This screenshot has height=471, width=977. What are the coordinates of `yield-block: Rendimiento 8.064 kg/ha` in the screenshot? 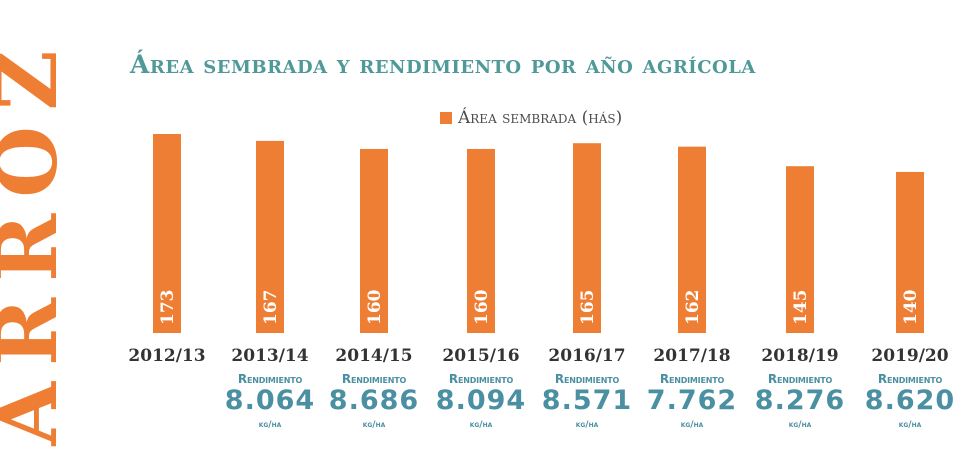 It's located at (270, 401).